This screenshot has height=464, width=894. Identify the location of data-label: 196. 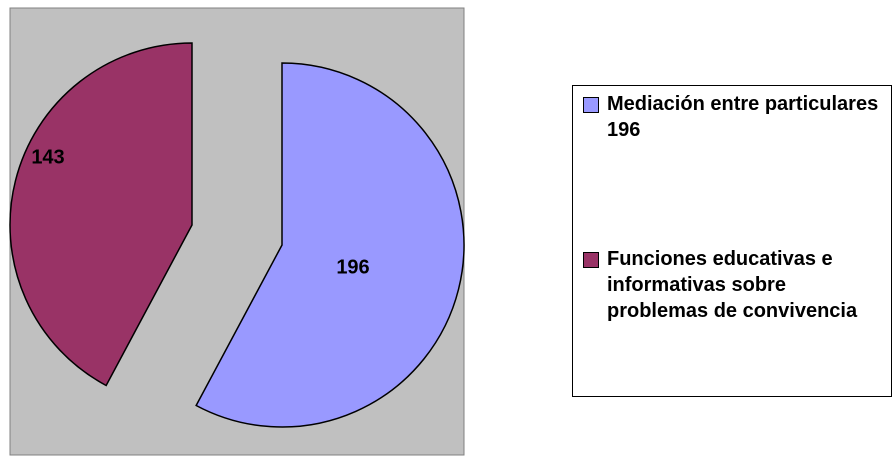
(352, 267).